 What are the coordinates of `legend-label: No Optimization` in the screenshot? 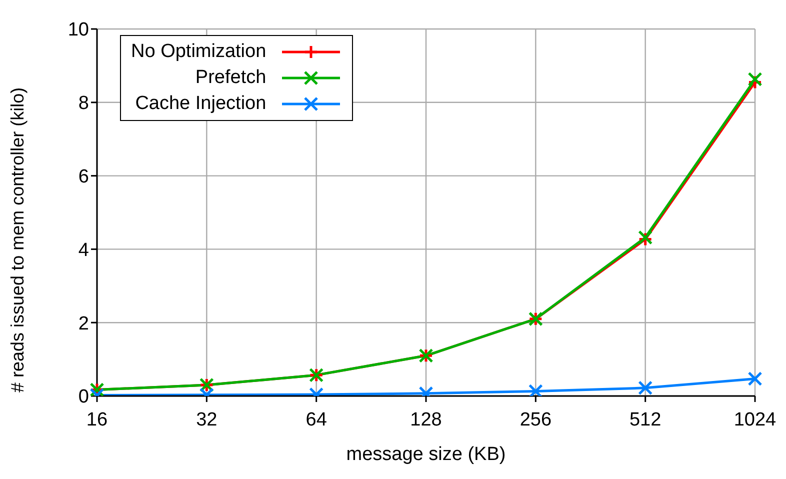 It's located at (198, 52).